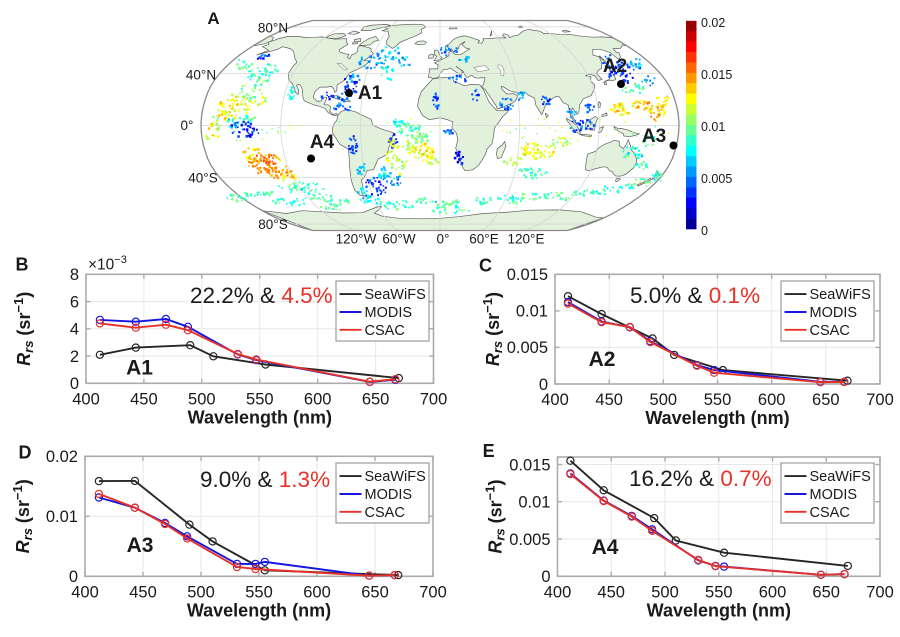 Image resolution: width=900 pixels, height=637 pixels. What do you see at coordinates (74, 357) in the screenshot?
I see `svg-text: 2` at bounding box center [74, 357].